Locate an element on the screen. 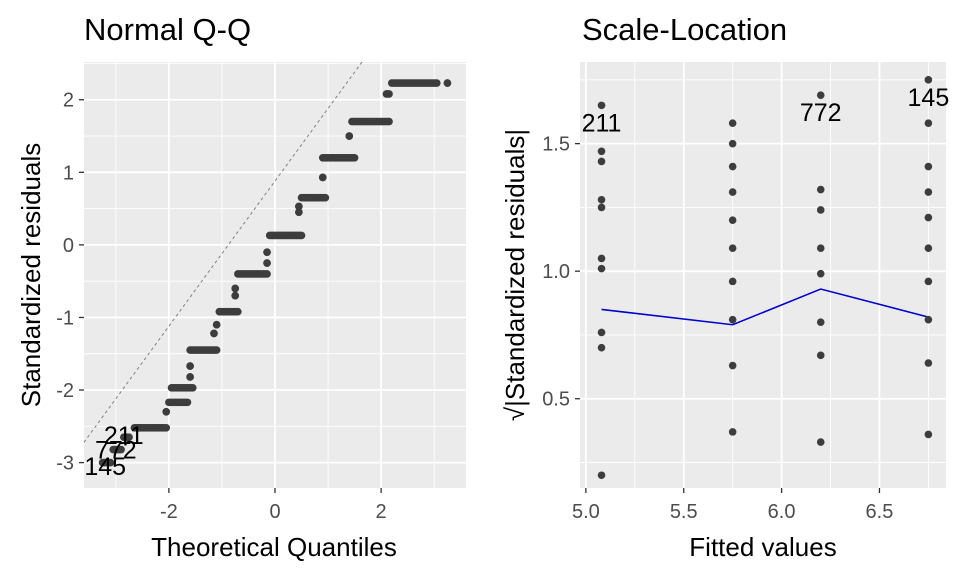  qq-point-label: 772 is located at coordinates (116, 451).